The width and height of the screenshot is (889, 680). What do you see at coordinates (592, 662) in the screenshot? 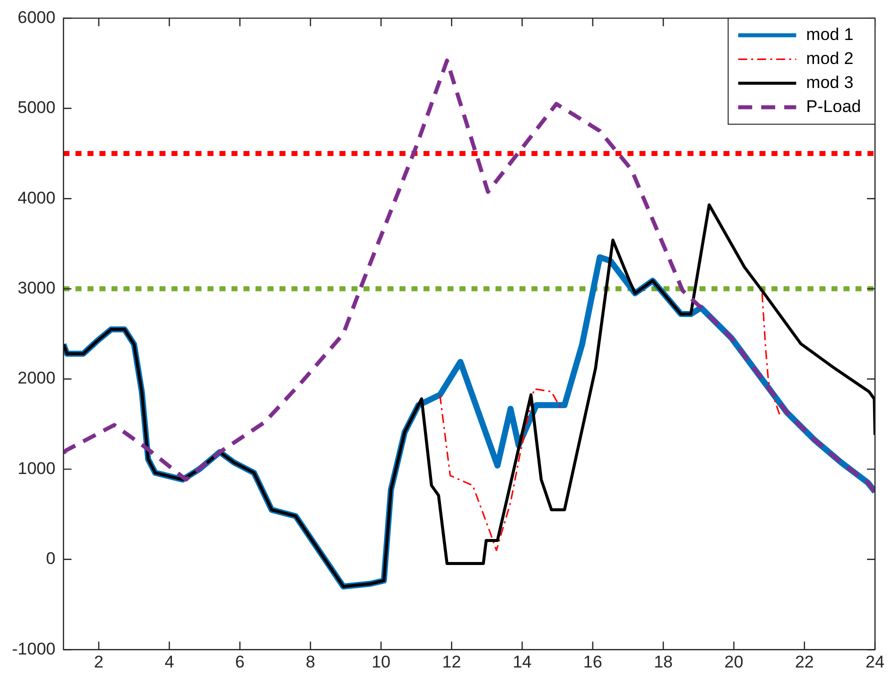
I see `x-tick-label: 16` at bounding box center [592, 662].